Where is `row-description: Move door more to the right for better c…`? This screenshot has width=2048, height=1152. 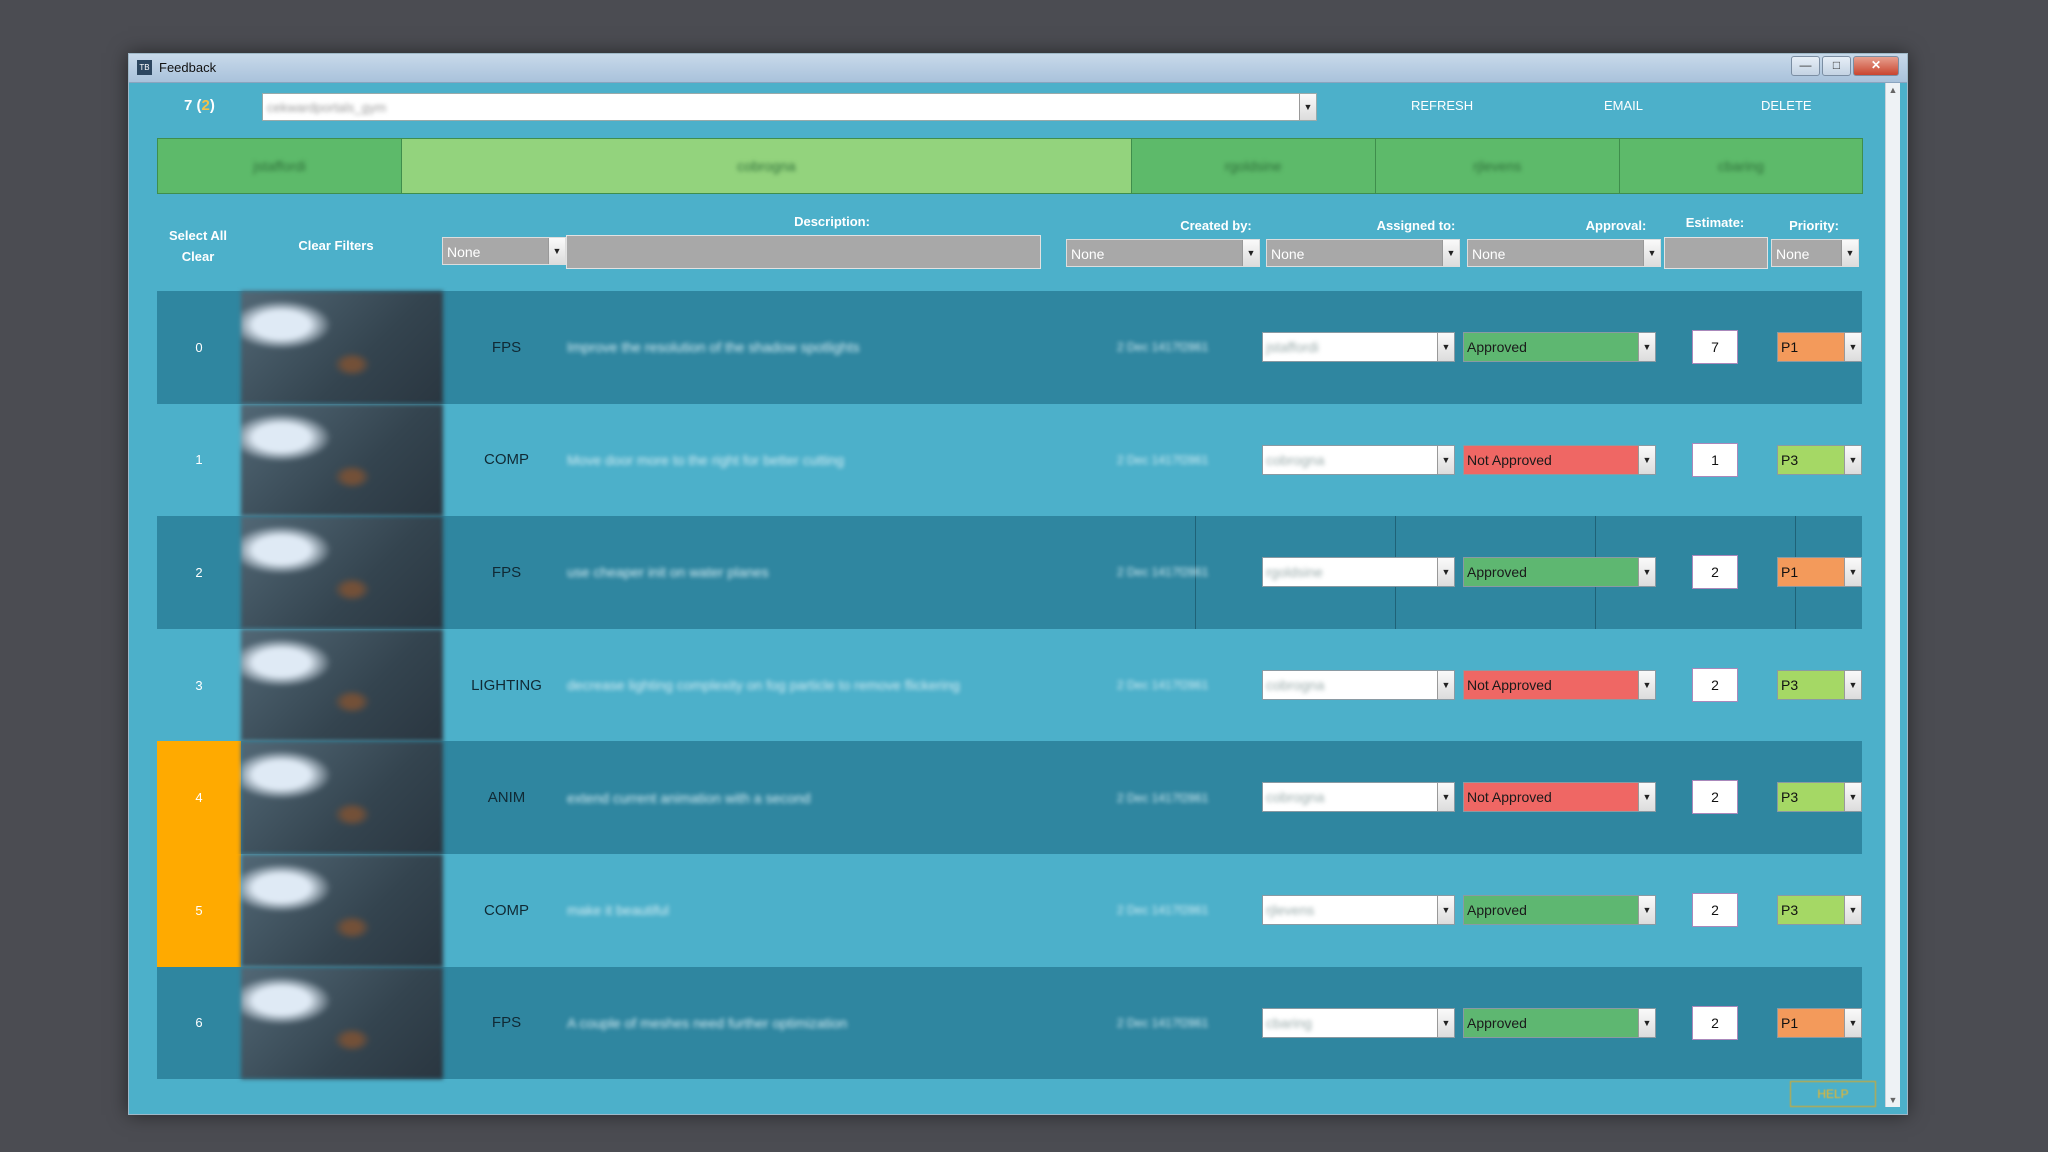 row-description: Move door more to the right for better c… is located at coordinates (706, 459).